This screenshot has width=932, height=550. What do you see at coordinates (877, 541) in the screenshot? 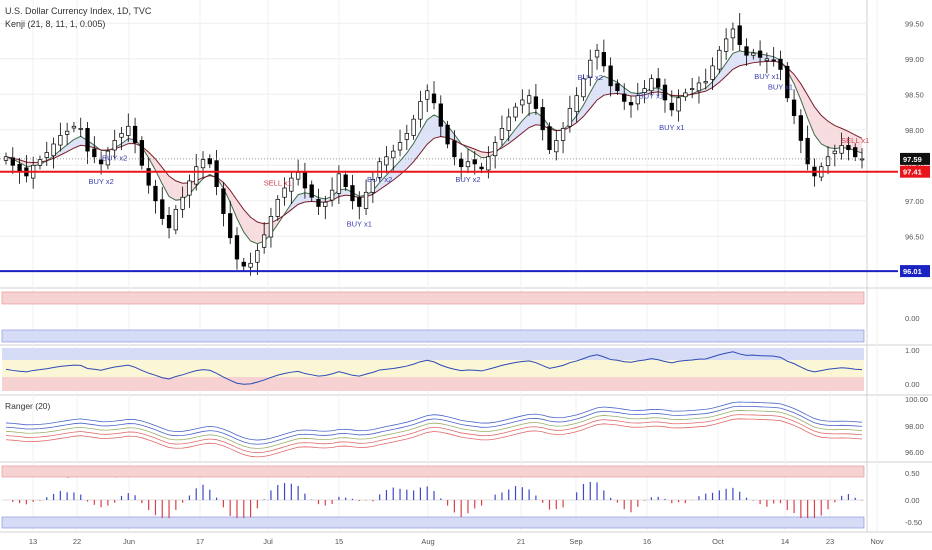
I see `x-tick-label: Nov` at bounding box center [877, 541].